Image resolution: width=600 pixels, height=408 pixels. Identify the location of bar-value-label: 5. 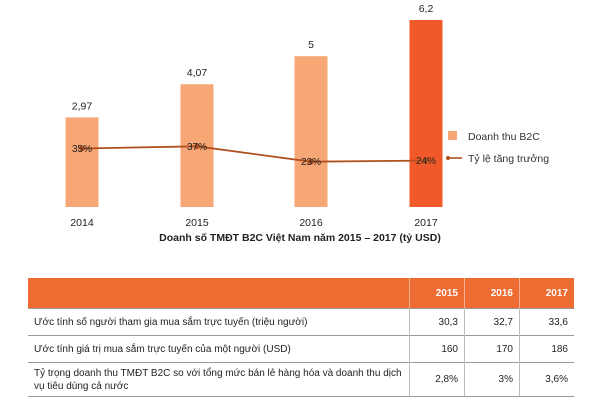
(311, 45).